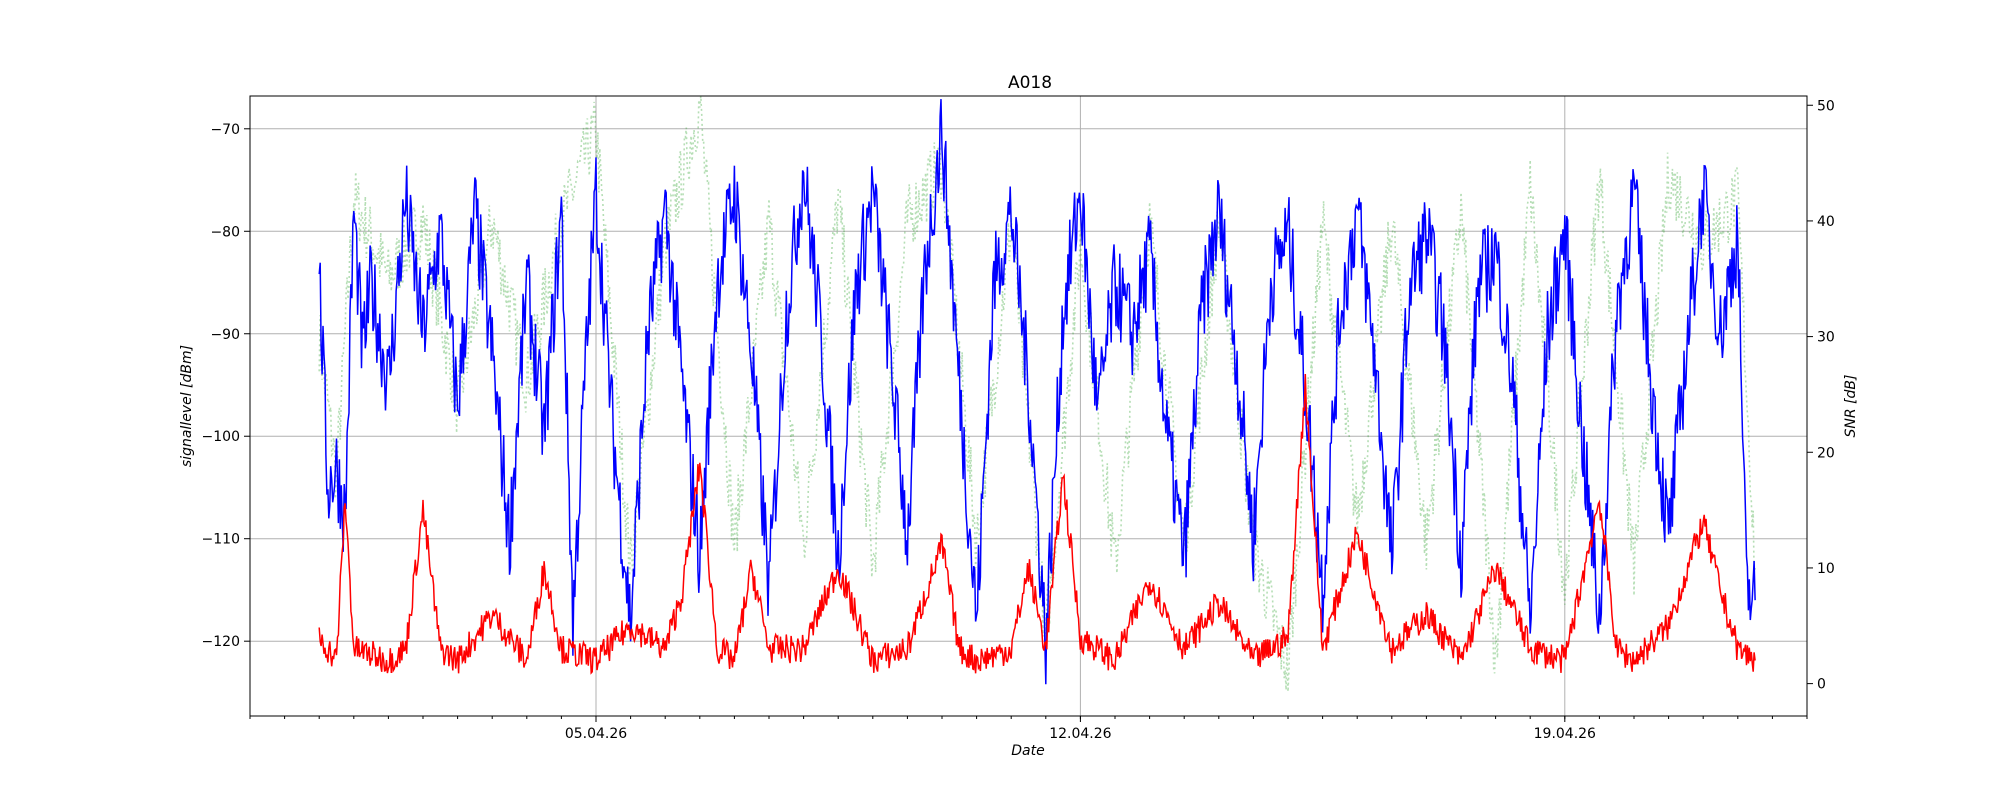 The height and width of the screenshot is (800, 2000). I want to click on y-tick-label-left: −90, so click(225, 335).